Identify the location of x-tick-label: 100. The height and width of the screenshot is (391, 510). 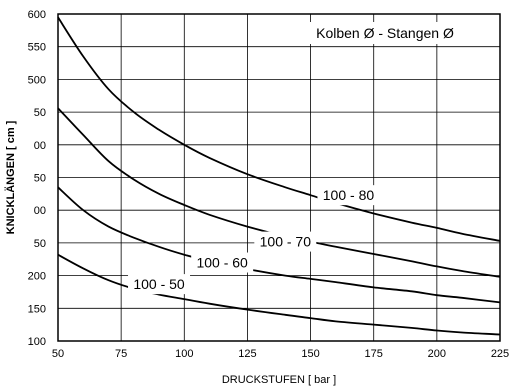
(184, 354).